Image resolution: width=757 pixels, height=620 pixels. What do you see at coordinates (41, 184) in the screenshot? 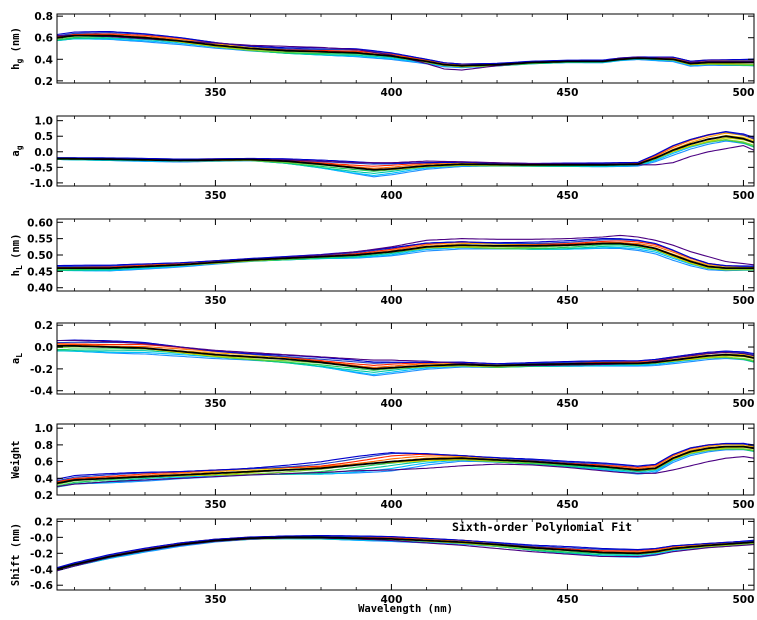
I see `y-tick-label: -1.0` at bounding box center [41, 184].